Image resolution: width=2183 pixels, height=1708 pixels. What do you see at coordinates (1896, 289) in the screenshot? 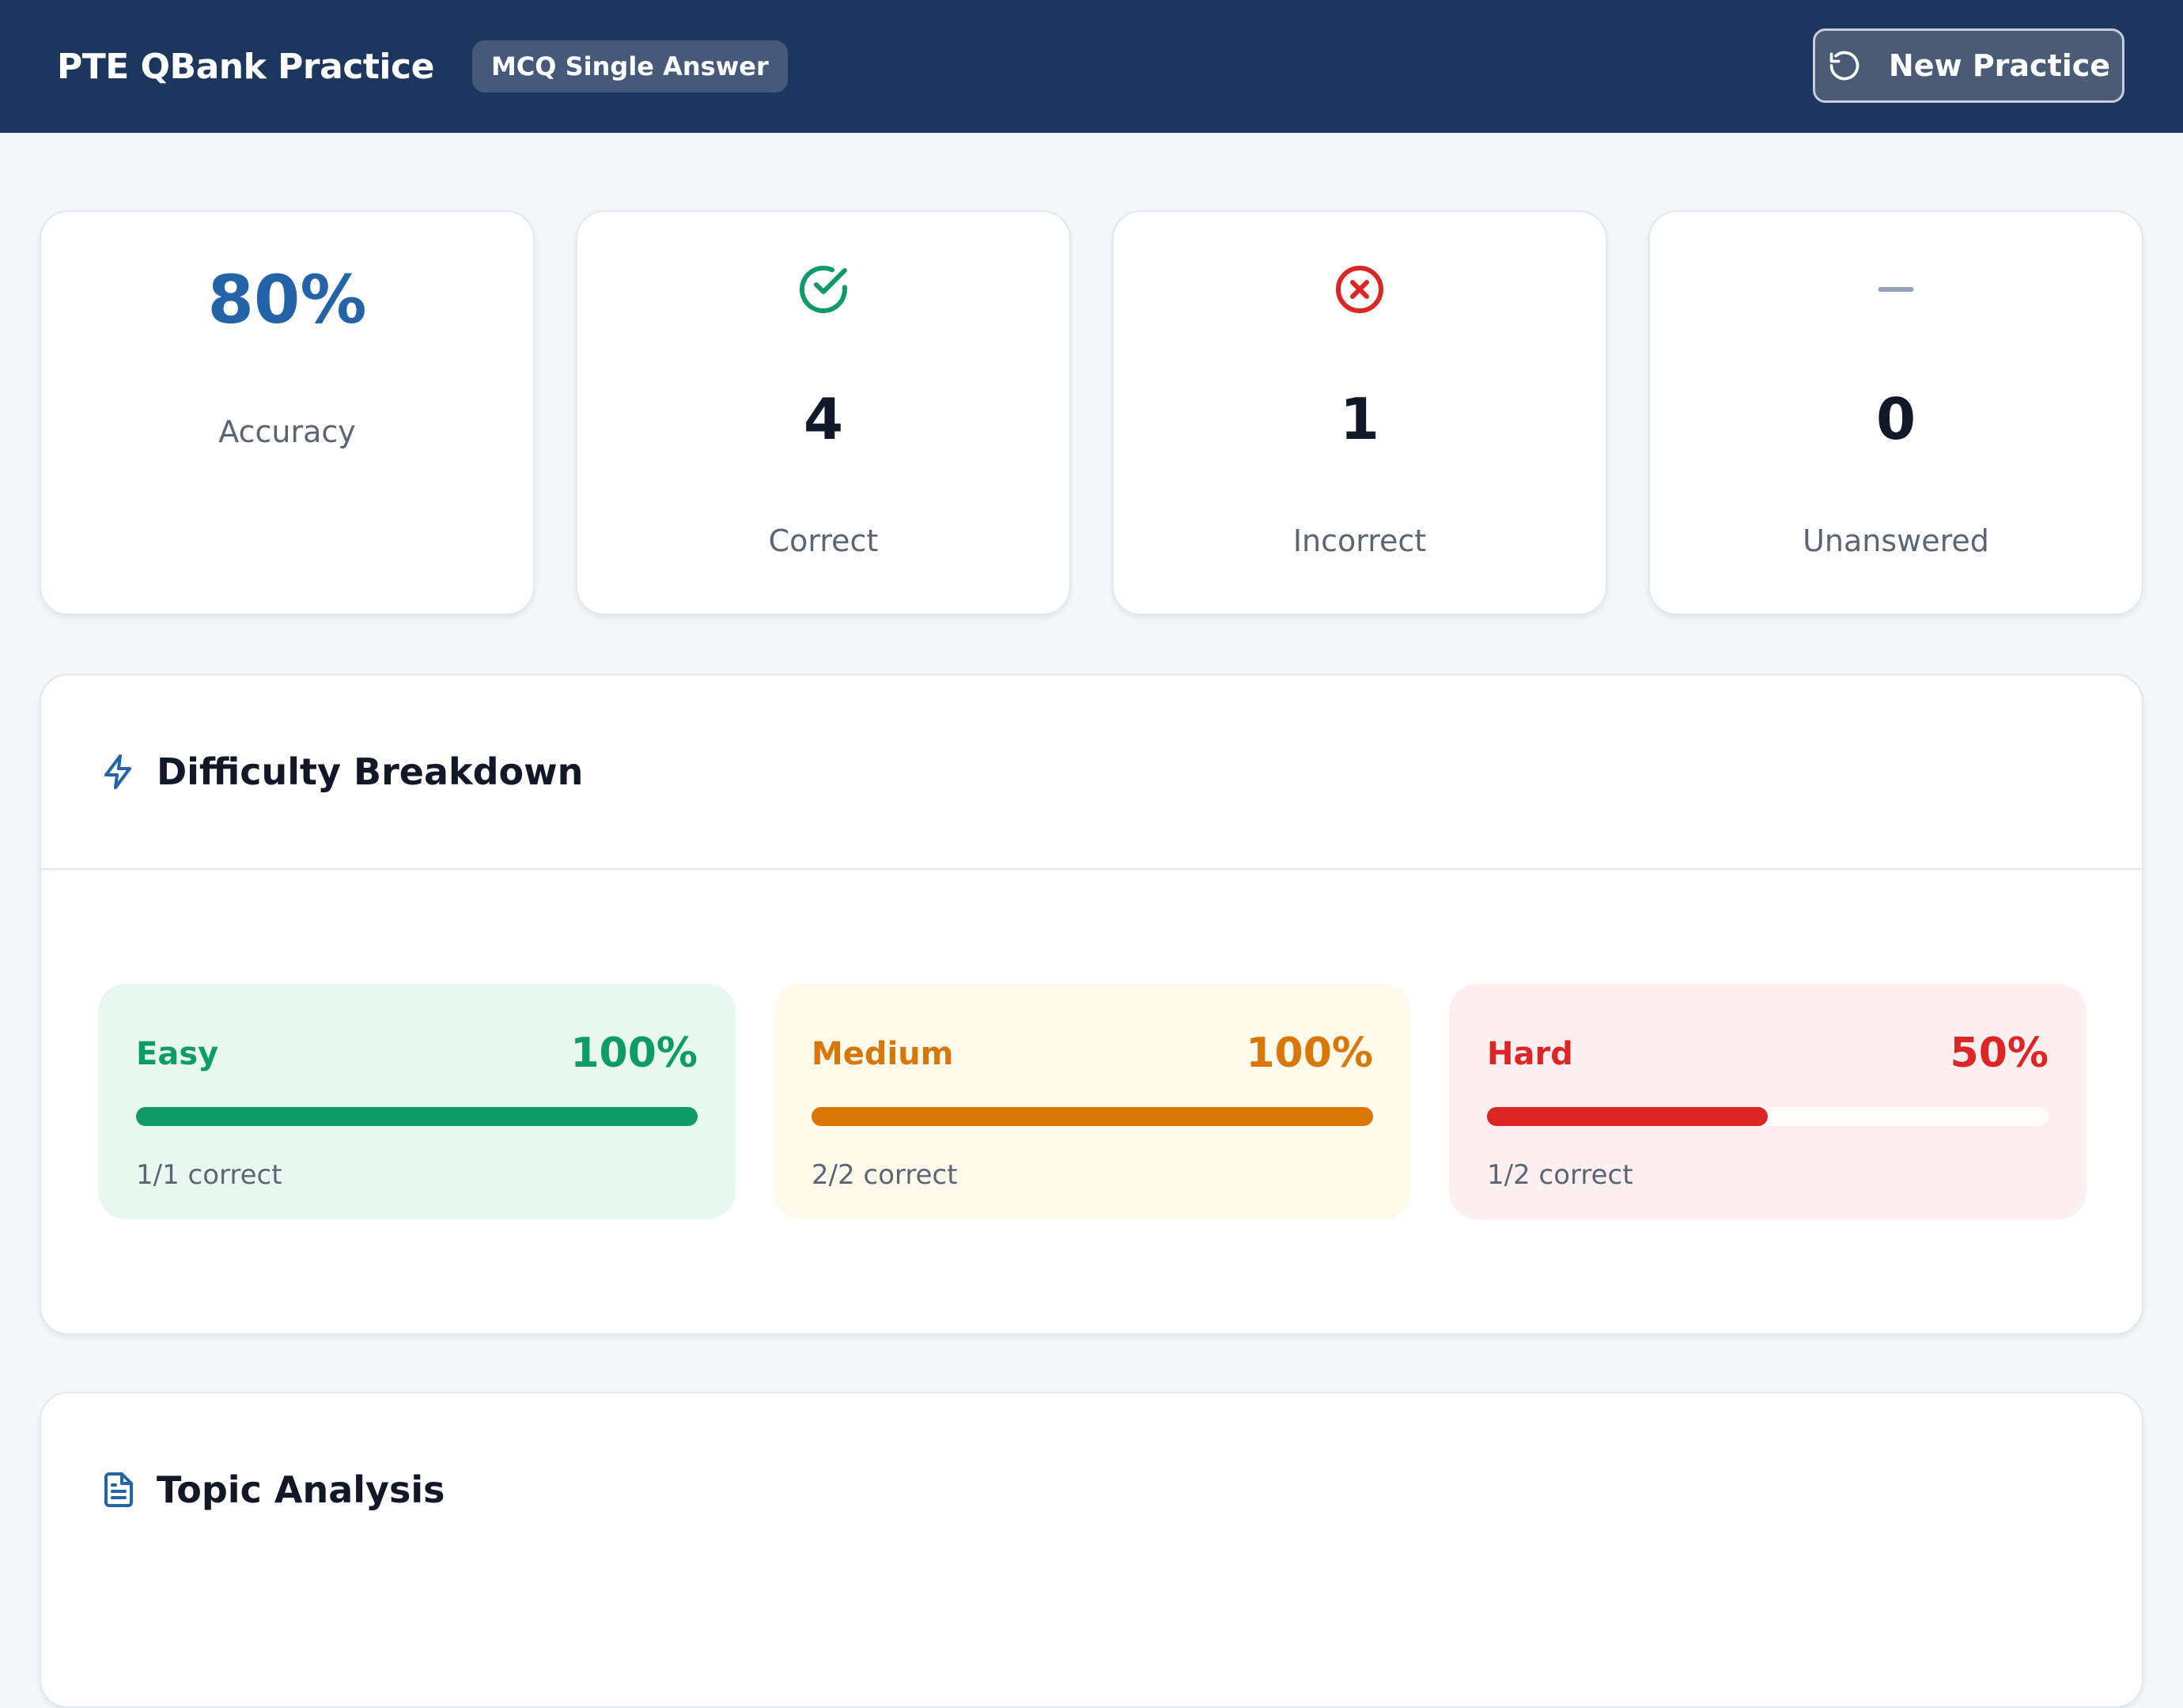
I see `dash-icon` at bounding box center [1896, 289].